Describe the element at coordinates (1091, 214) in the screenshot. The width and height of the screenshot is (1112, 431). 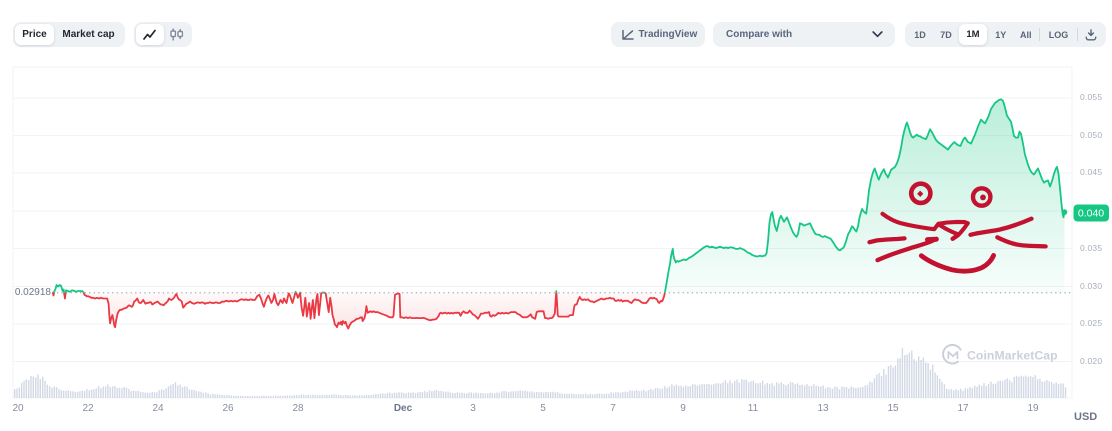
I see `svg-text: 0.040` at that location.